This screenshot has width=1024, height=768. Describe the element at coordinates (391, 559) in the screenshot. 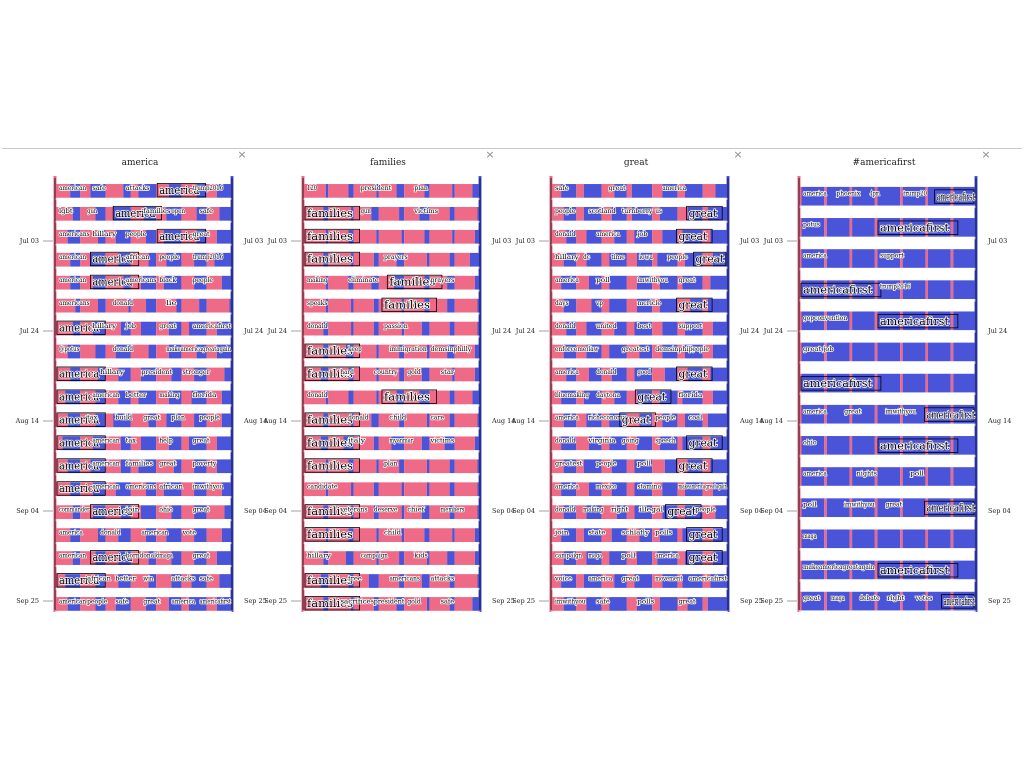

I see `stream-row: hillary campaign kids` at that location.